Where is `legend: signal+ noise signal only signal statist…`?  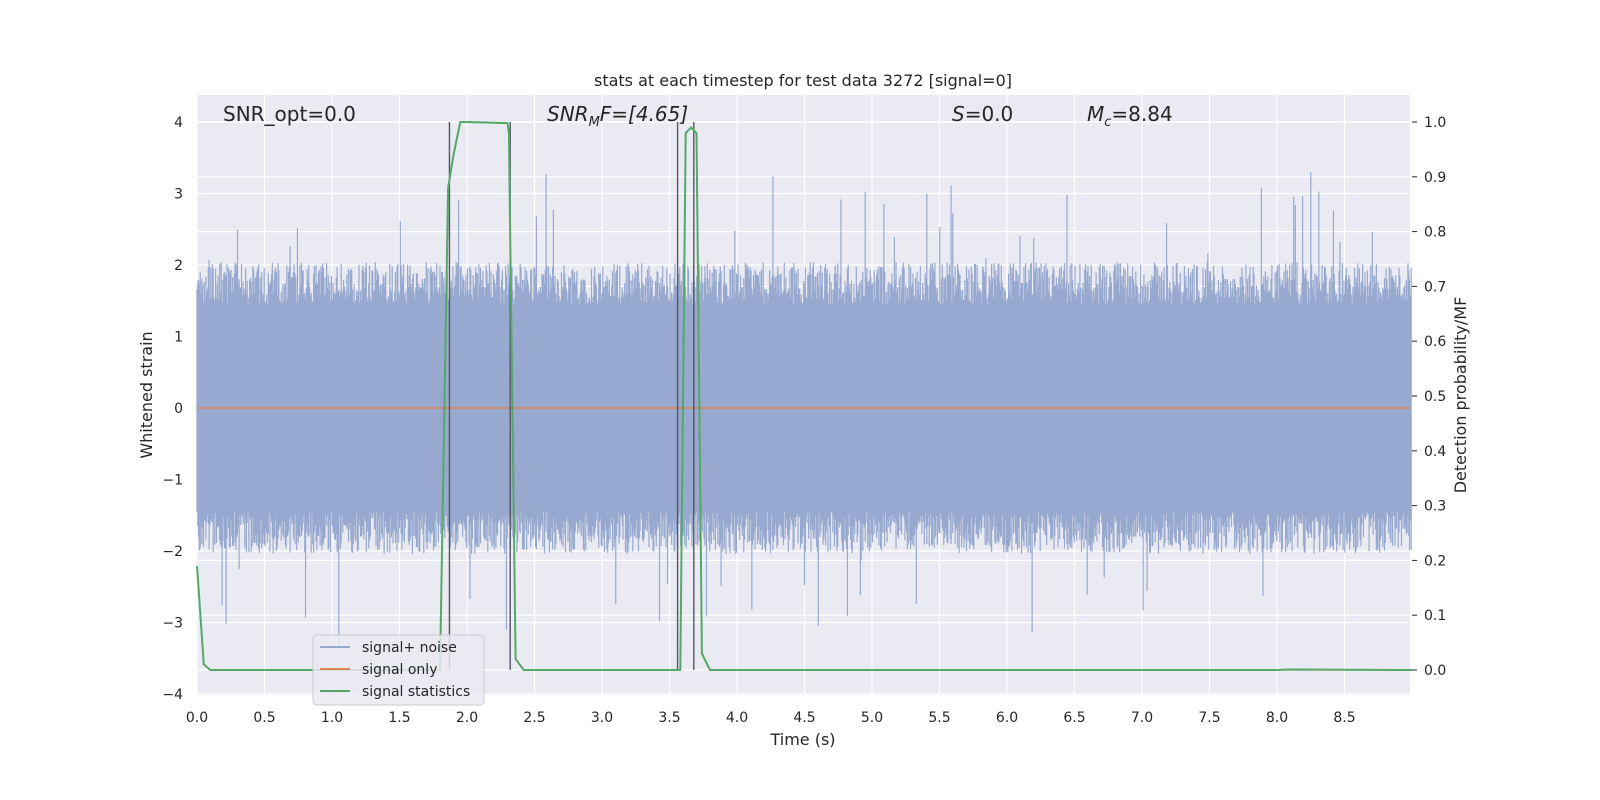 legend: signal+ noise signal only signal statist… is located at coordinates (398, 670).